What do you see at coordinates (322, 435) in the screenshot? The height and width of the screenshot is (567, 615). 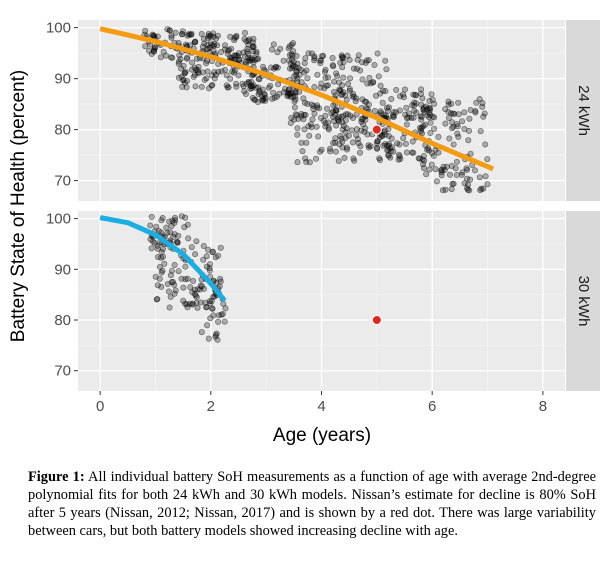 I see `x-axis-title: Age (years)` at bounding box center [322, 435].